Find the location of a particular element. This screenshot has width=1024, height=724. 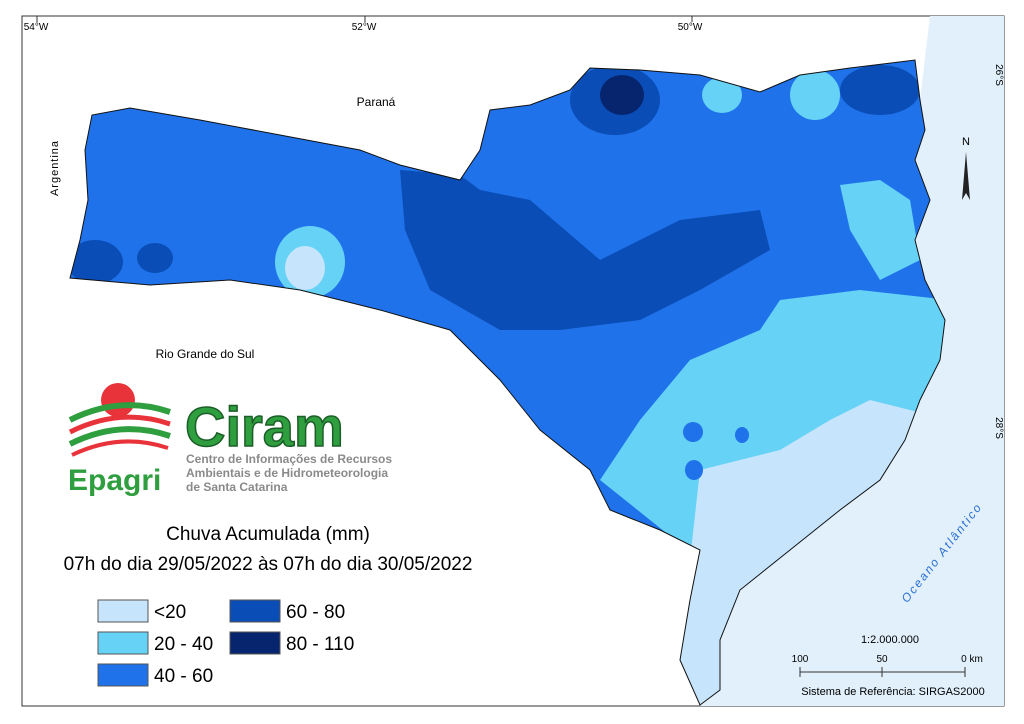

legend-label: 60 - 80 is located at coordinates (315, 612).